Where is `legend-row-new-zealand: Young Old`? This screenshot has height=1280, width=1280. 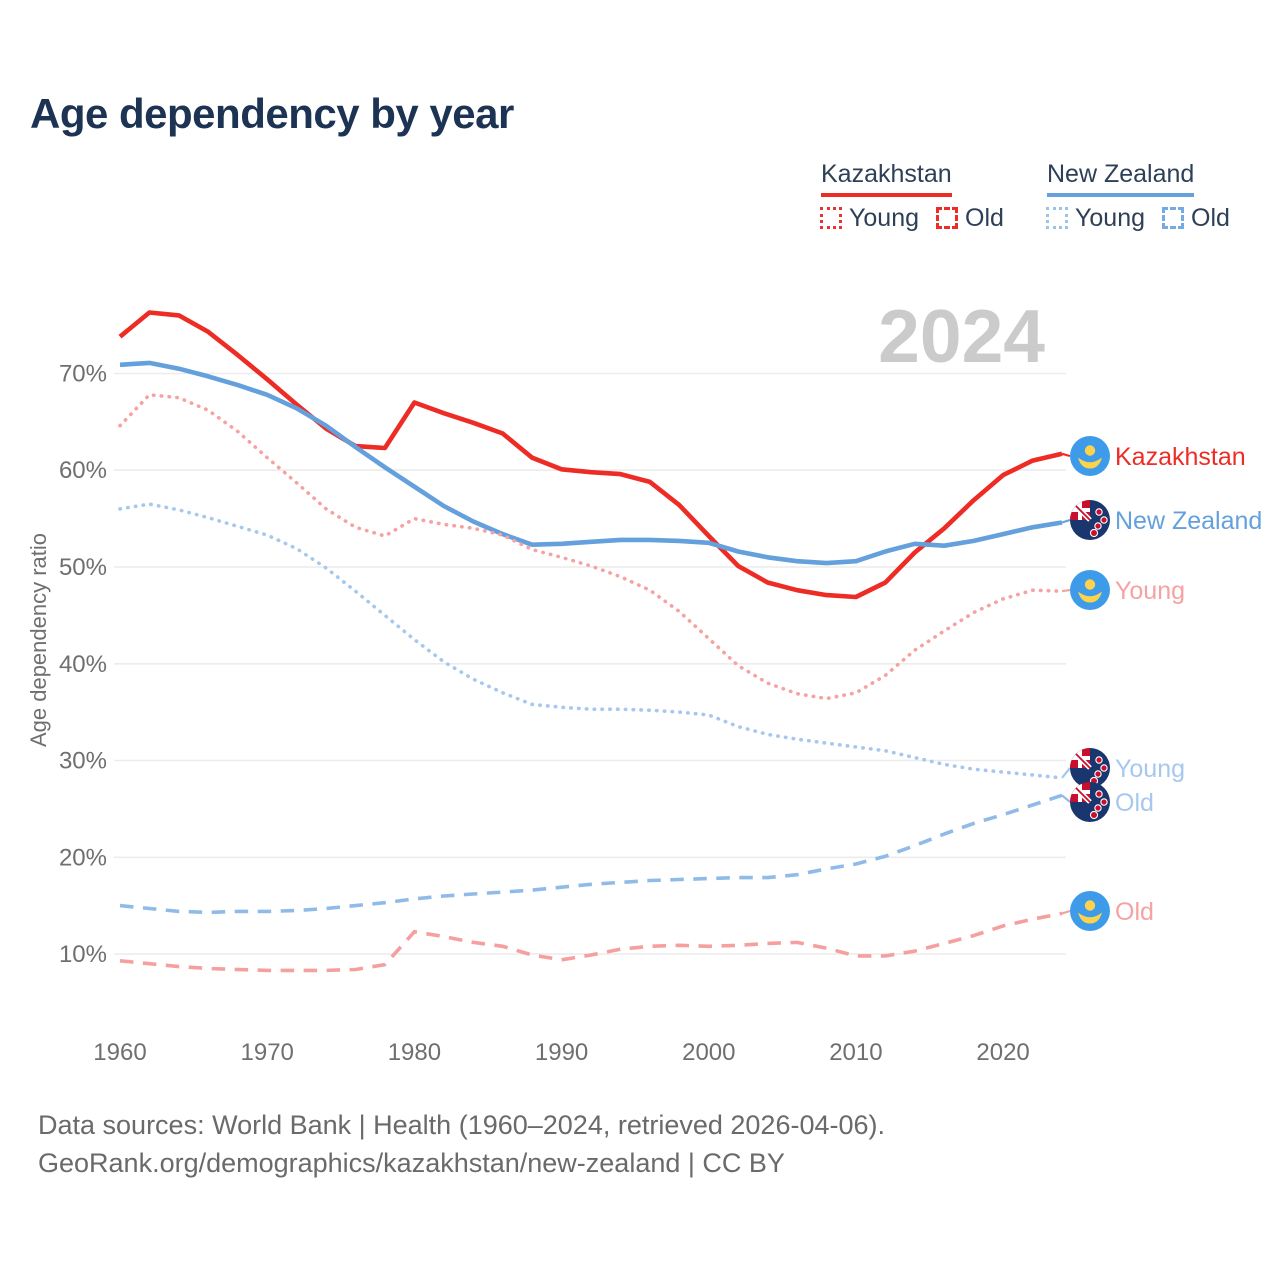 legend-row-new-zealand: Young Old is located at coordinates (1146, 217).